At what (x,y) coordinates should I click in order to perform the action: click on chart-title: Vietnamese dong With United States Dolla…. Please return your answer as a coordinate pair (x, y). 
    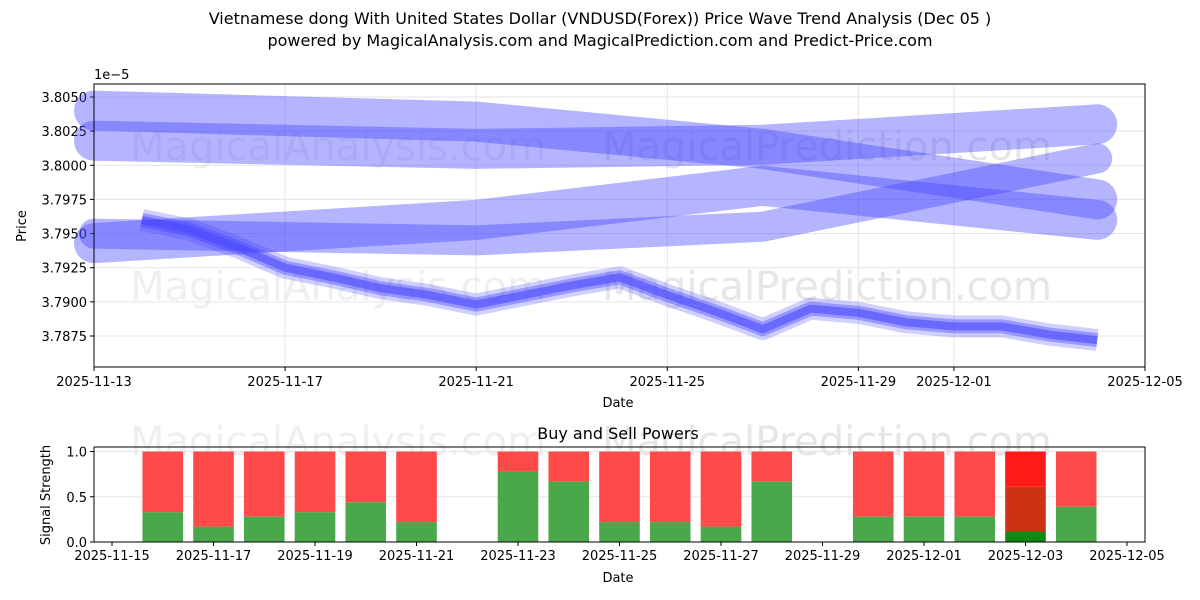
    Looking at the image, I should click on (600, 18).